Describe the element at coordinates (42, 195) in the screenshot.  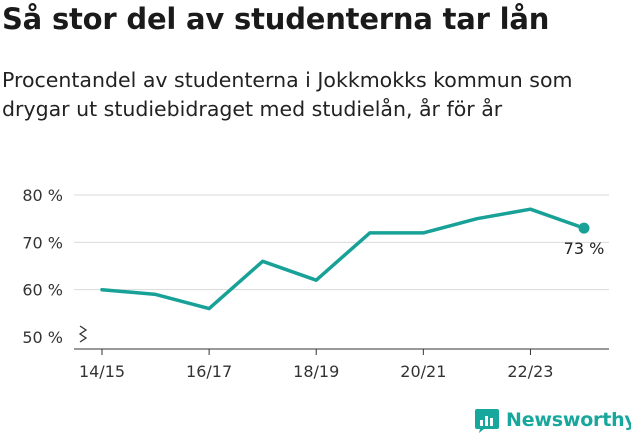
I see `y-tick-label: 80 %` at that location.